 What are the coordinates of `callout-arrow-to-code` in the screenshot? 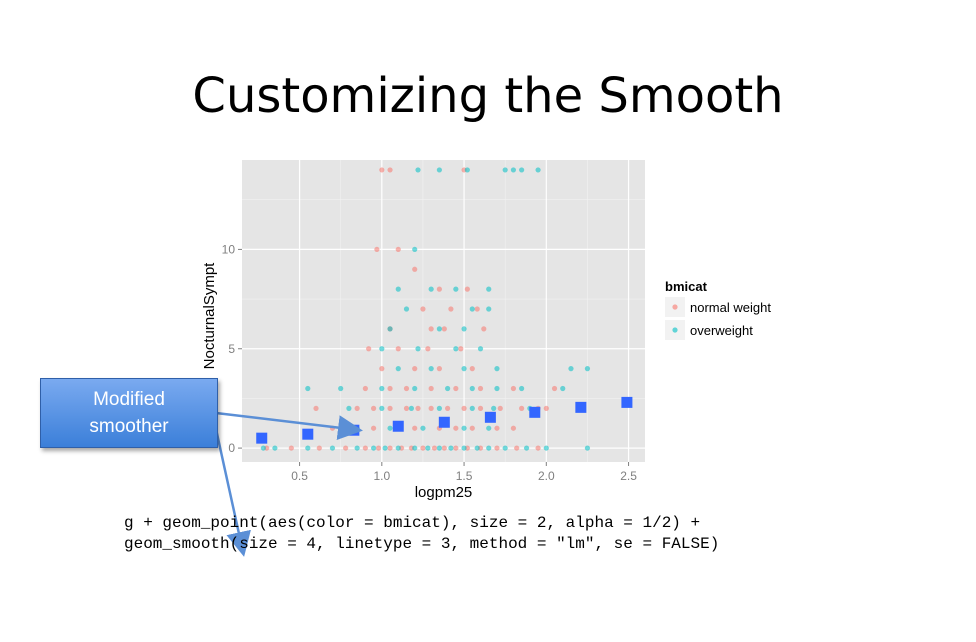 It's located at (231, 488).